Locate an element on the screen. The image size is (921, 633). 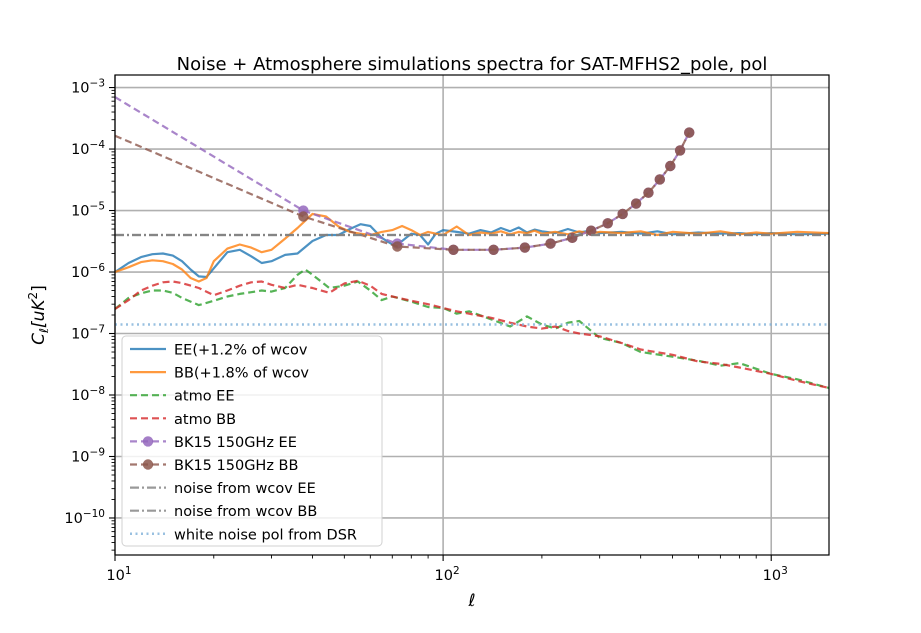
x-tick-label: 10³ is located at coordinates (775, 574).